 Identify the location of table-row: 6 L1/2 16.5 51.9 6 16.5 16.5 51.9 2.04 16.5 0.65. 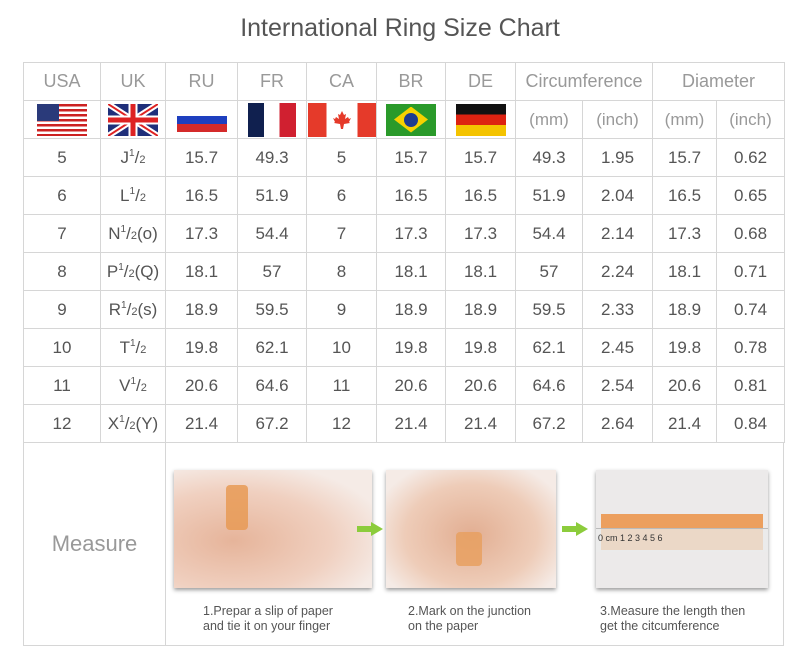
(404, 195).